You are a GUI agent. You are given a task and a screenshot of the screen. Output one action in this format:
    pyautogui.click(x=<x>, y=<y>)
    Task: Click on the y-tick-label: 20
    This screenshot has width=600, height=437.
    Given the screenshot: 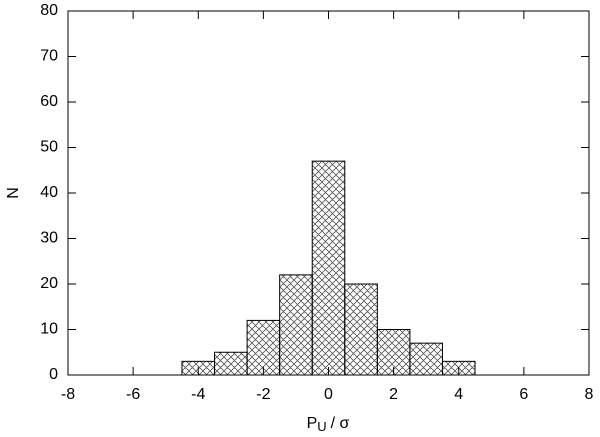 What is the action you would take?
    pyautogui.click(x=49, y=283)
    